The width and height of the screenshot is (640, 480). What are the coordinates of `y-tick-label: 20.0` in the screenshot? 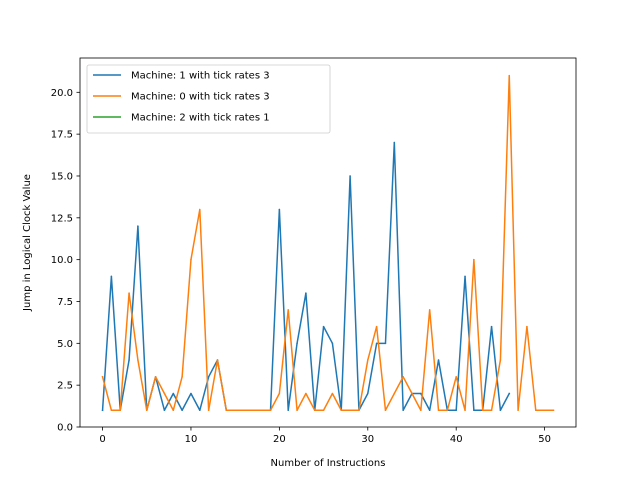 It's located at (62, 93).